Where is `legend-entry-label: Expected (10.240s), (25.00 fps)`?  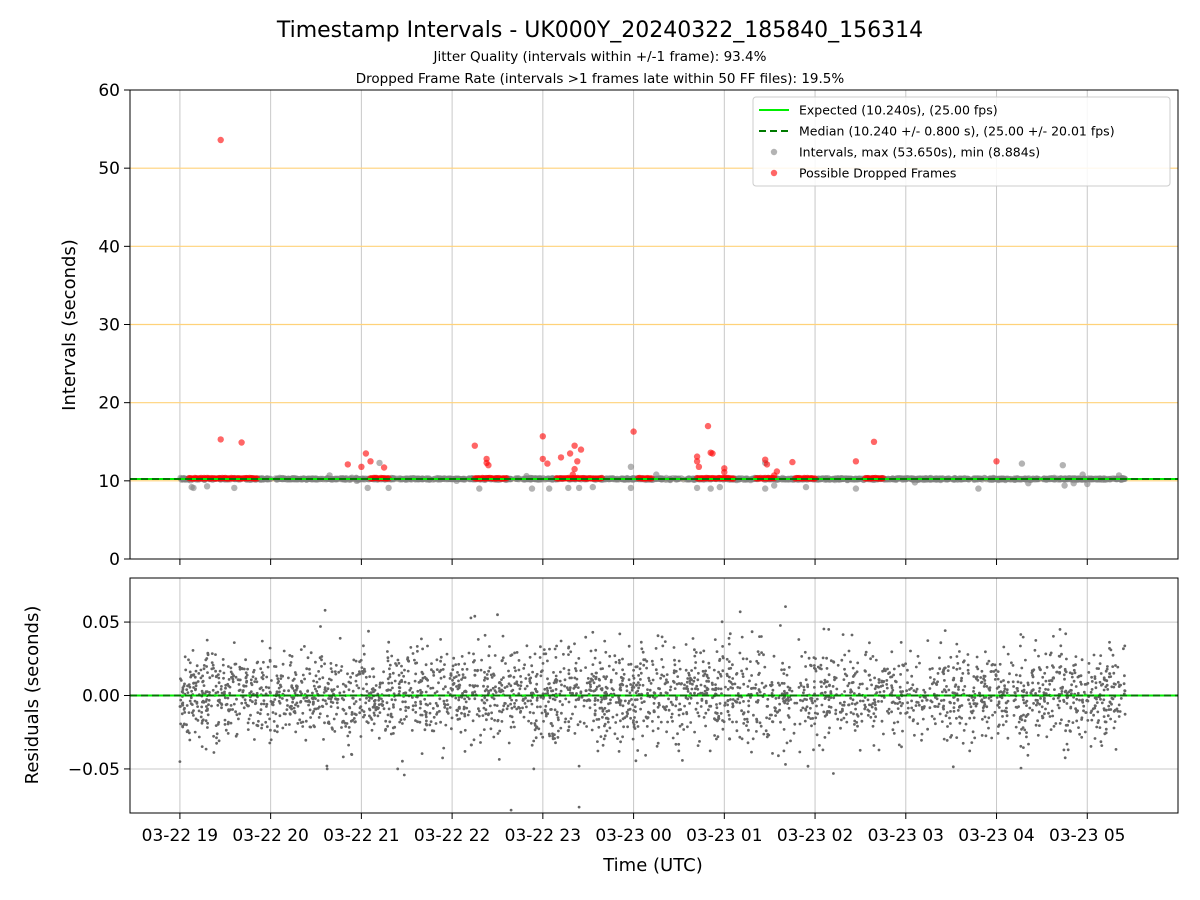
legend-entry-label: Expected (10.240s), (25.00 fps) is located at coordinates (898, 110).